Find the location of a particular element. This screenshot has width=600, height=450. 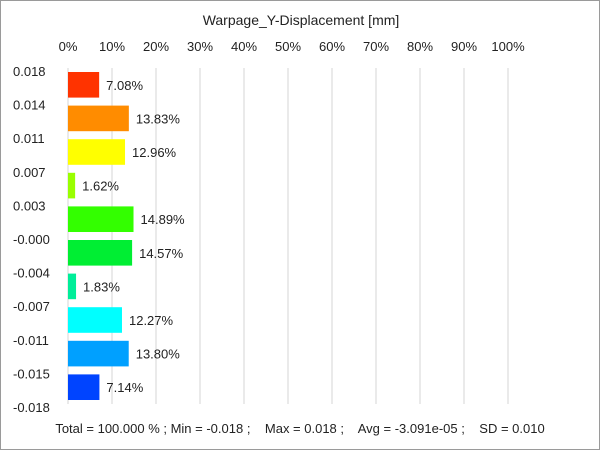

x-tick-label: 100% is located at coordinates (508, 46).